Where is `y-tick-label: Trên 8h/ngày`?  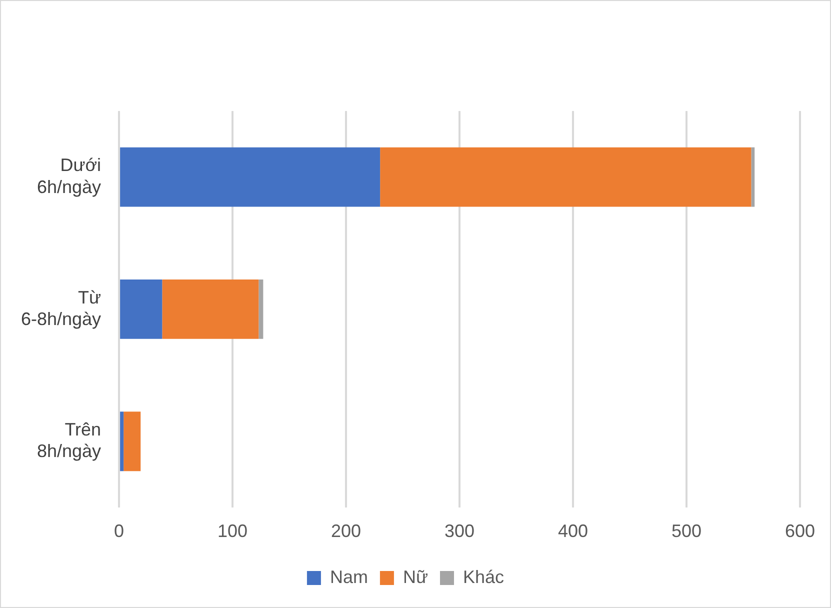
y-tick-label: Trên 8h/ngày is located at coordinates (69, 441).